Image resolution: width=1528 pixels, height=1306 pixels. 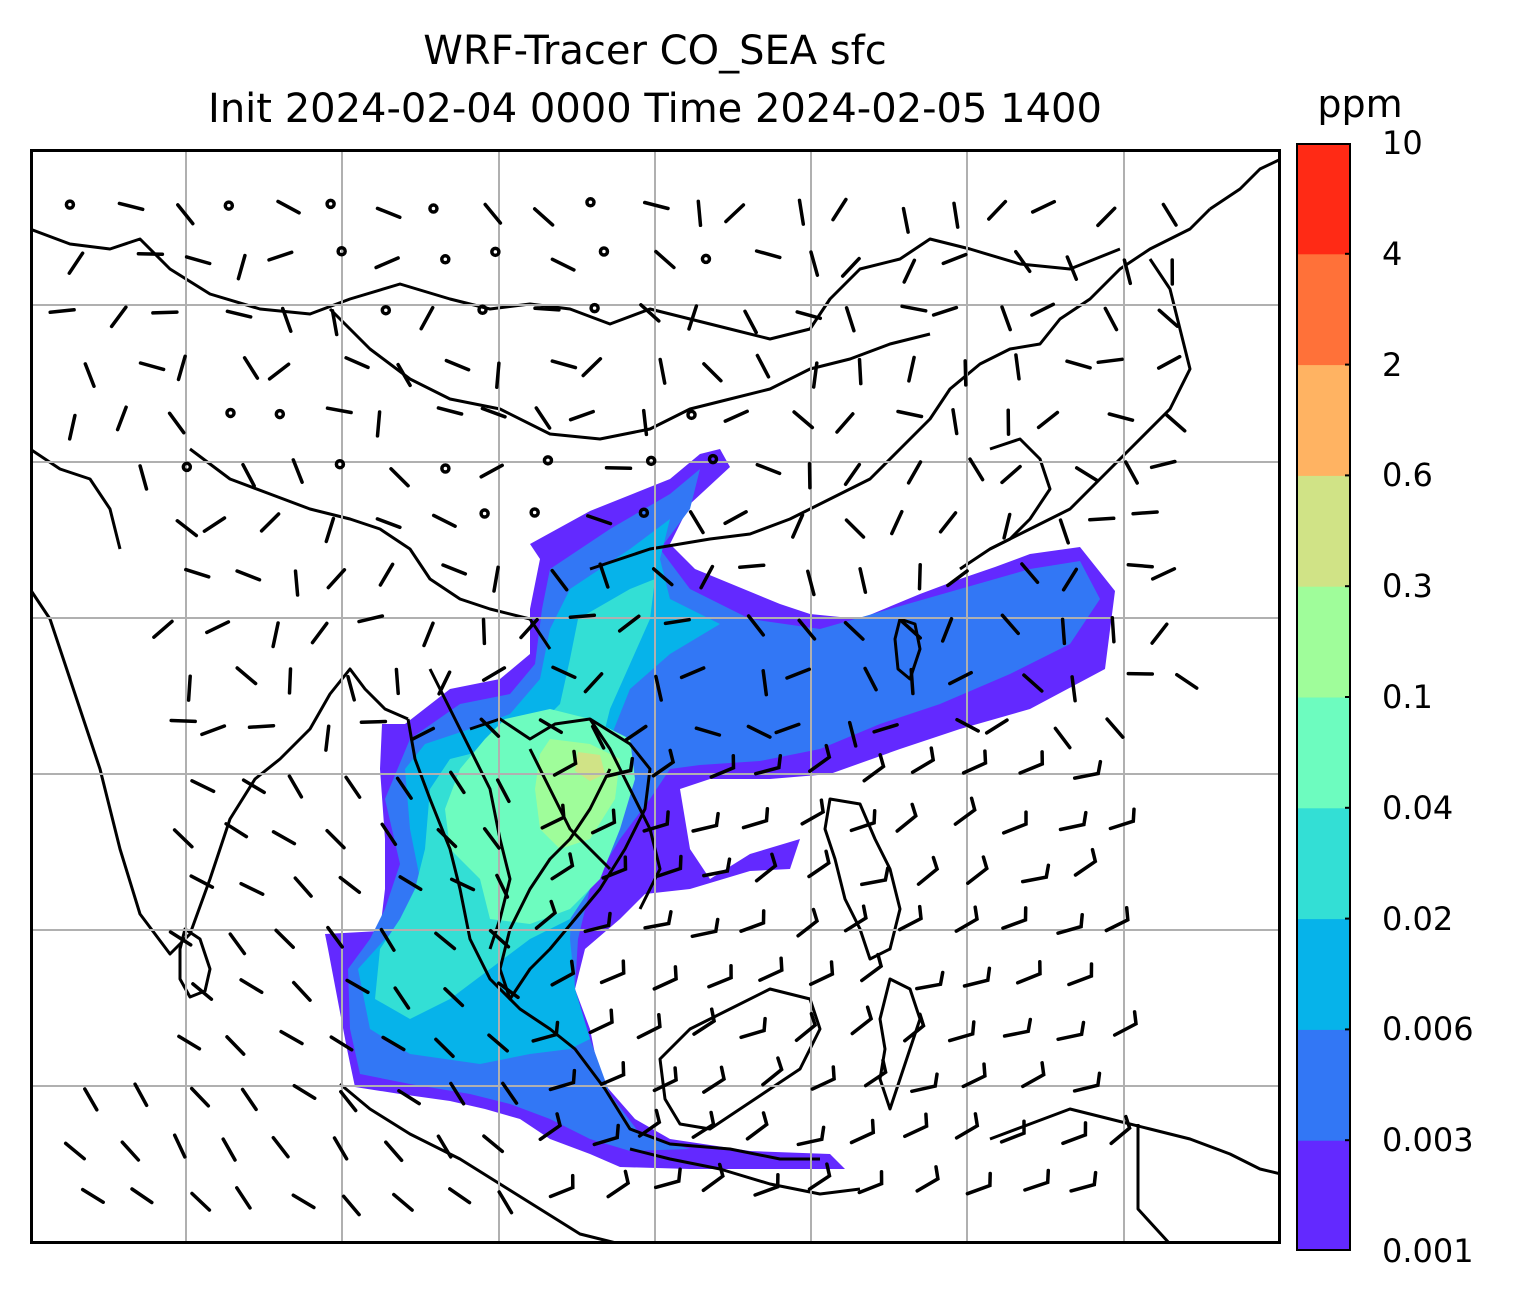 What do you see at coordinates (613, 939) in the screenshot?
I see `coast-mainland-sea` at bounding box center [613, 939].